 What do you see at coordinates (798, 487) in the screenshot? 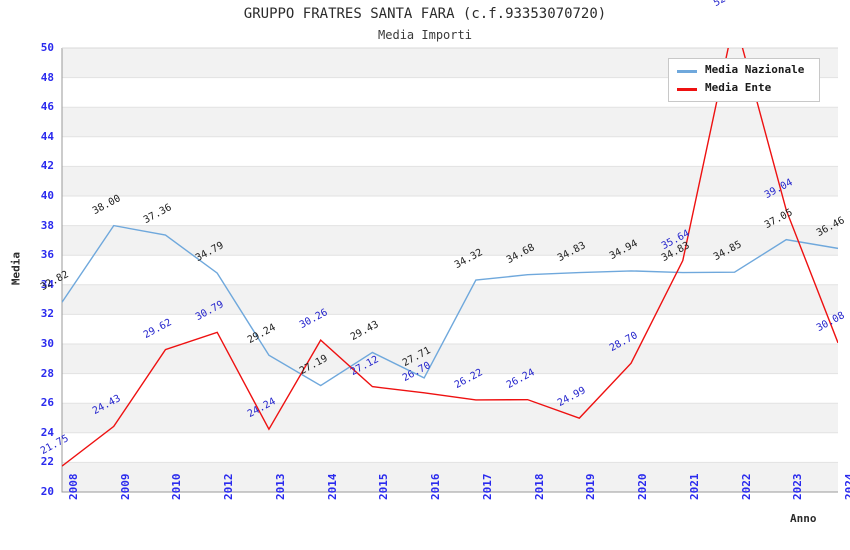
I see `x-axis-tick: 2023` at bounding box center [798, 487].